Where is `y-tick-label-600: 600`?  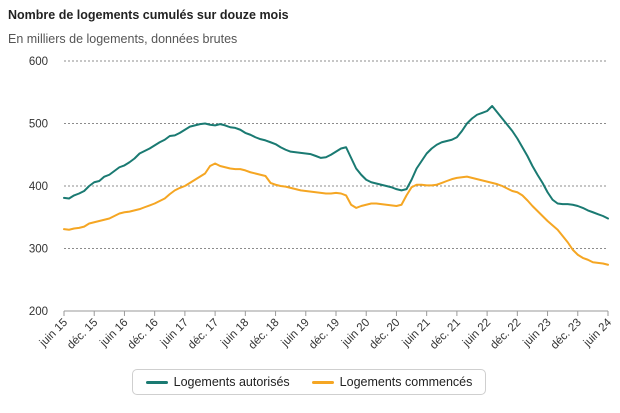 y-tick-label-600: 600 is located at coordinates (38, 62).